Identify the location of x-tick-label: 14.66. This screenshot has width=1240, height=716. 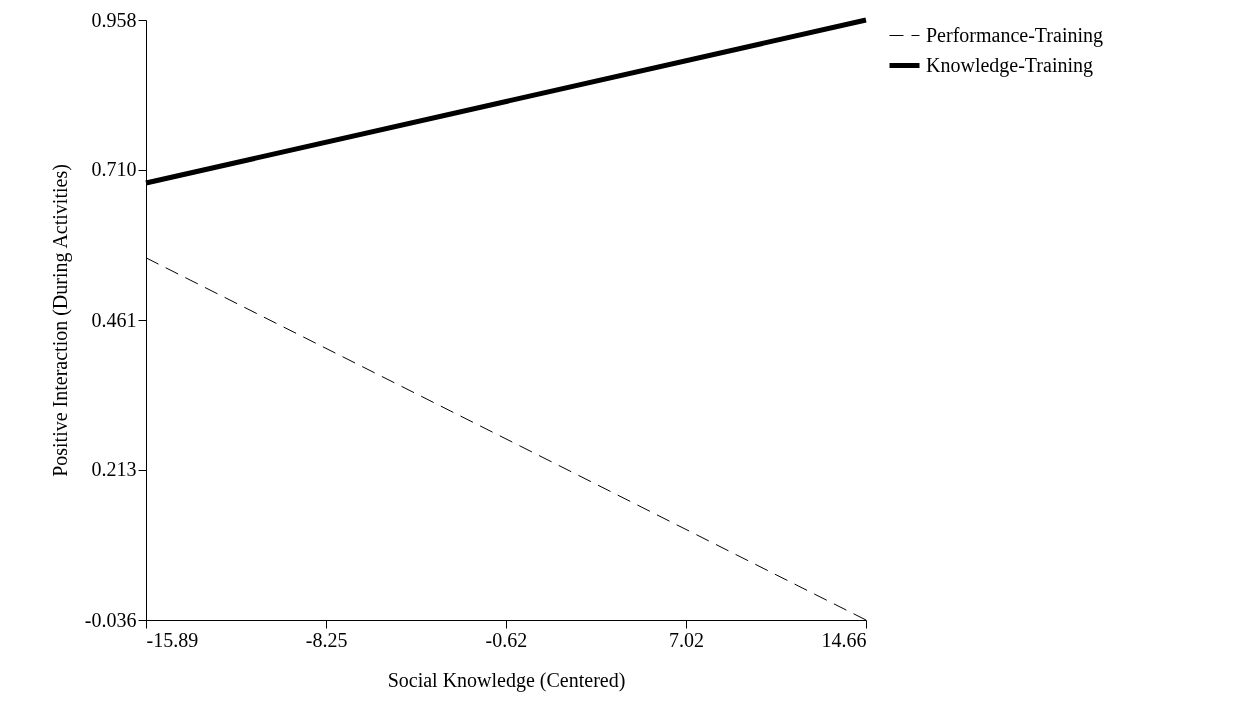
(844, 639).